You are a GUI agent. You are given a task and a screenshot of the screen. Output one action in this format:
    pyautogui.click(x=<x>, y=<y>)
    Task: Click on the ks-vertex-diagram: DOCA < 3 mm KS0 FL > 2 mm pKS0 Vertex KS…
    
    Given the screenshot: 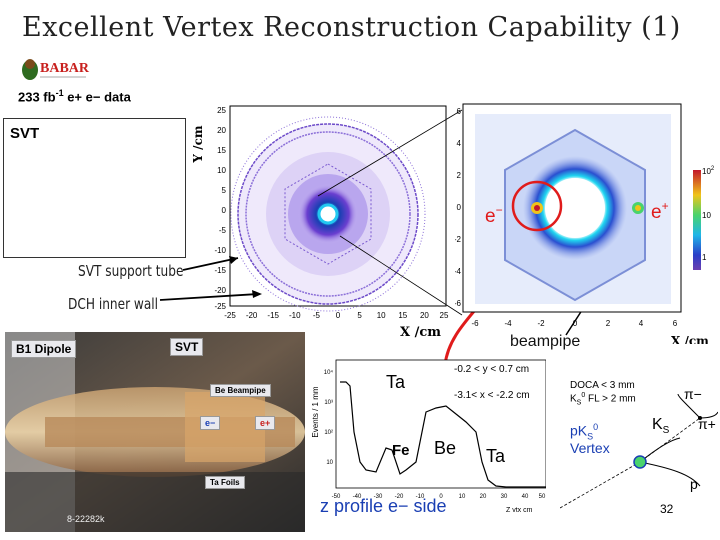 What is the action you would take?
    pyautogui.click(x=639, y=438)
    